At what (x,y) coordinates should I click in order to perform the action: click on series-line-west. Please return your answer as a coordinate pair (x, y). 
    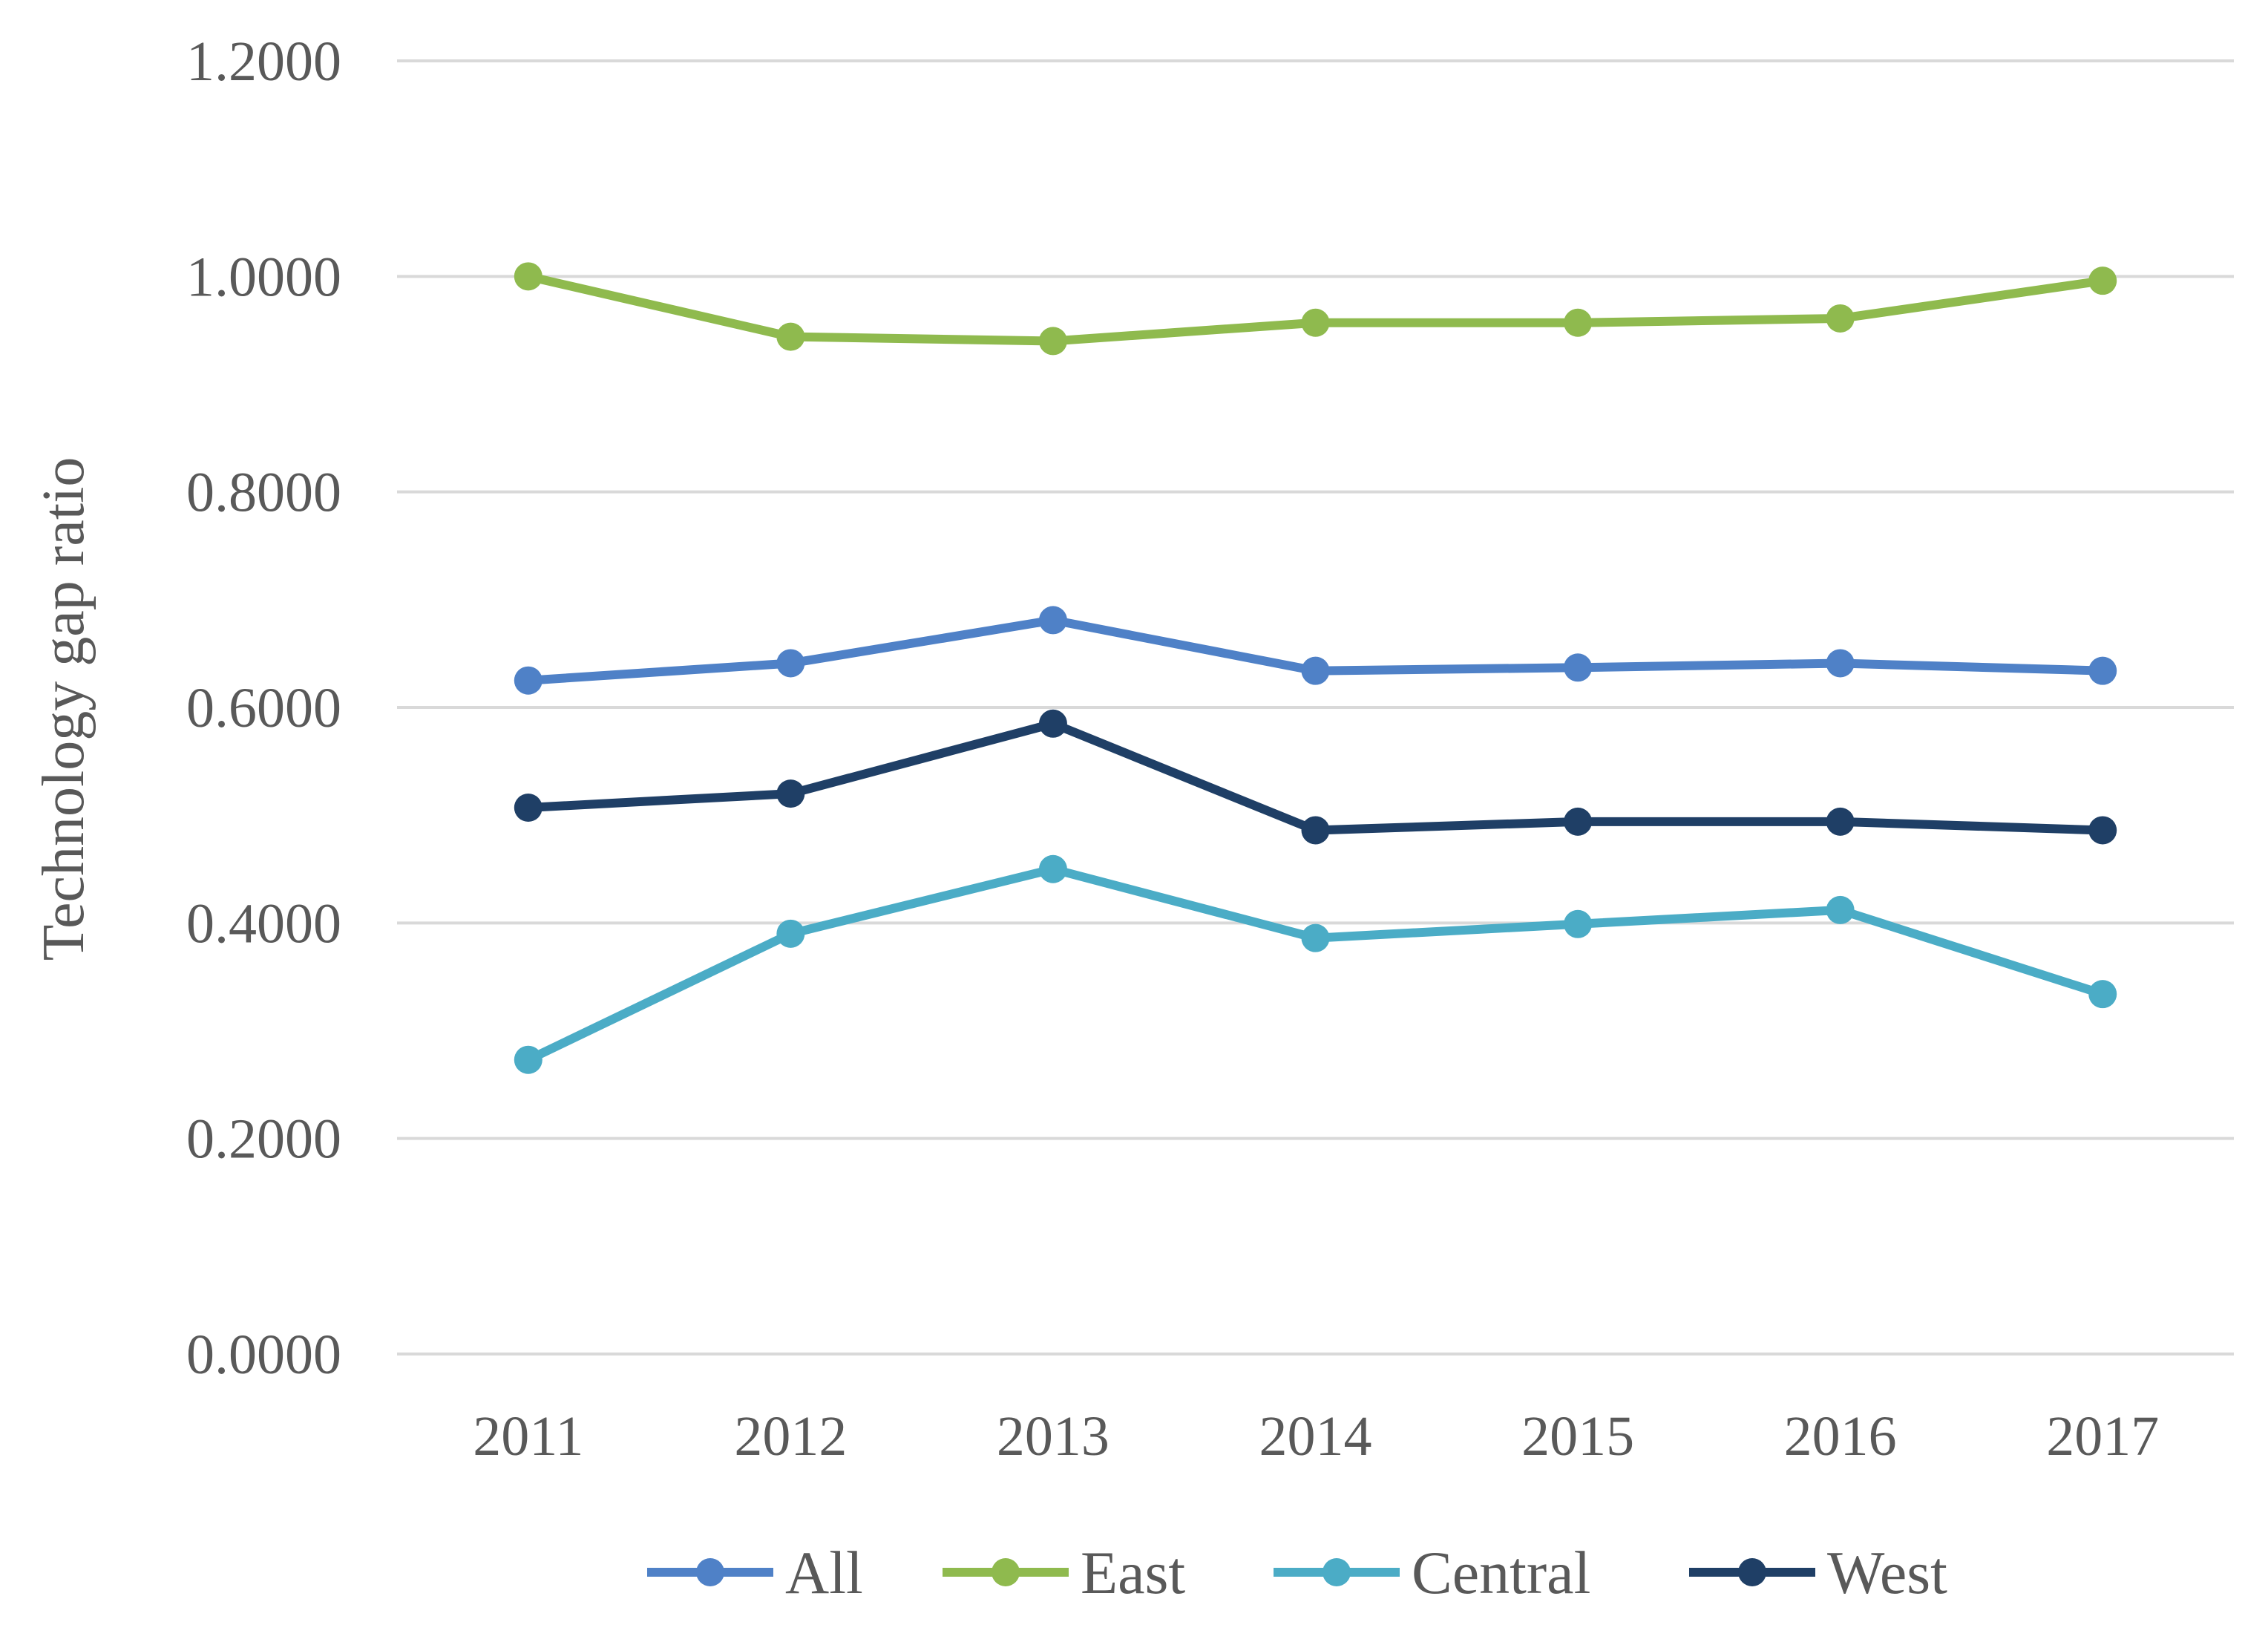
    Looking at the image, I should click on (1315, 777).